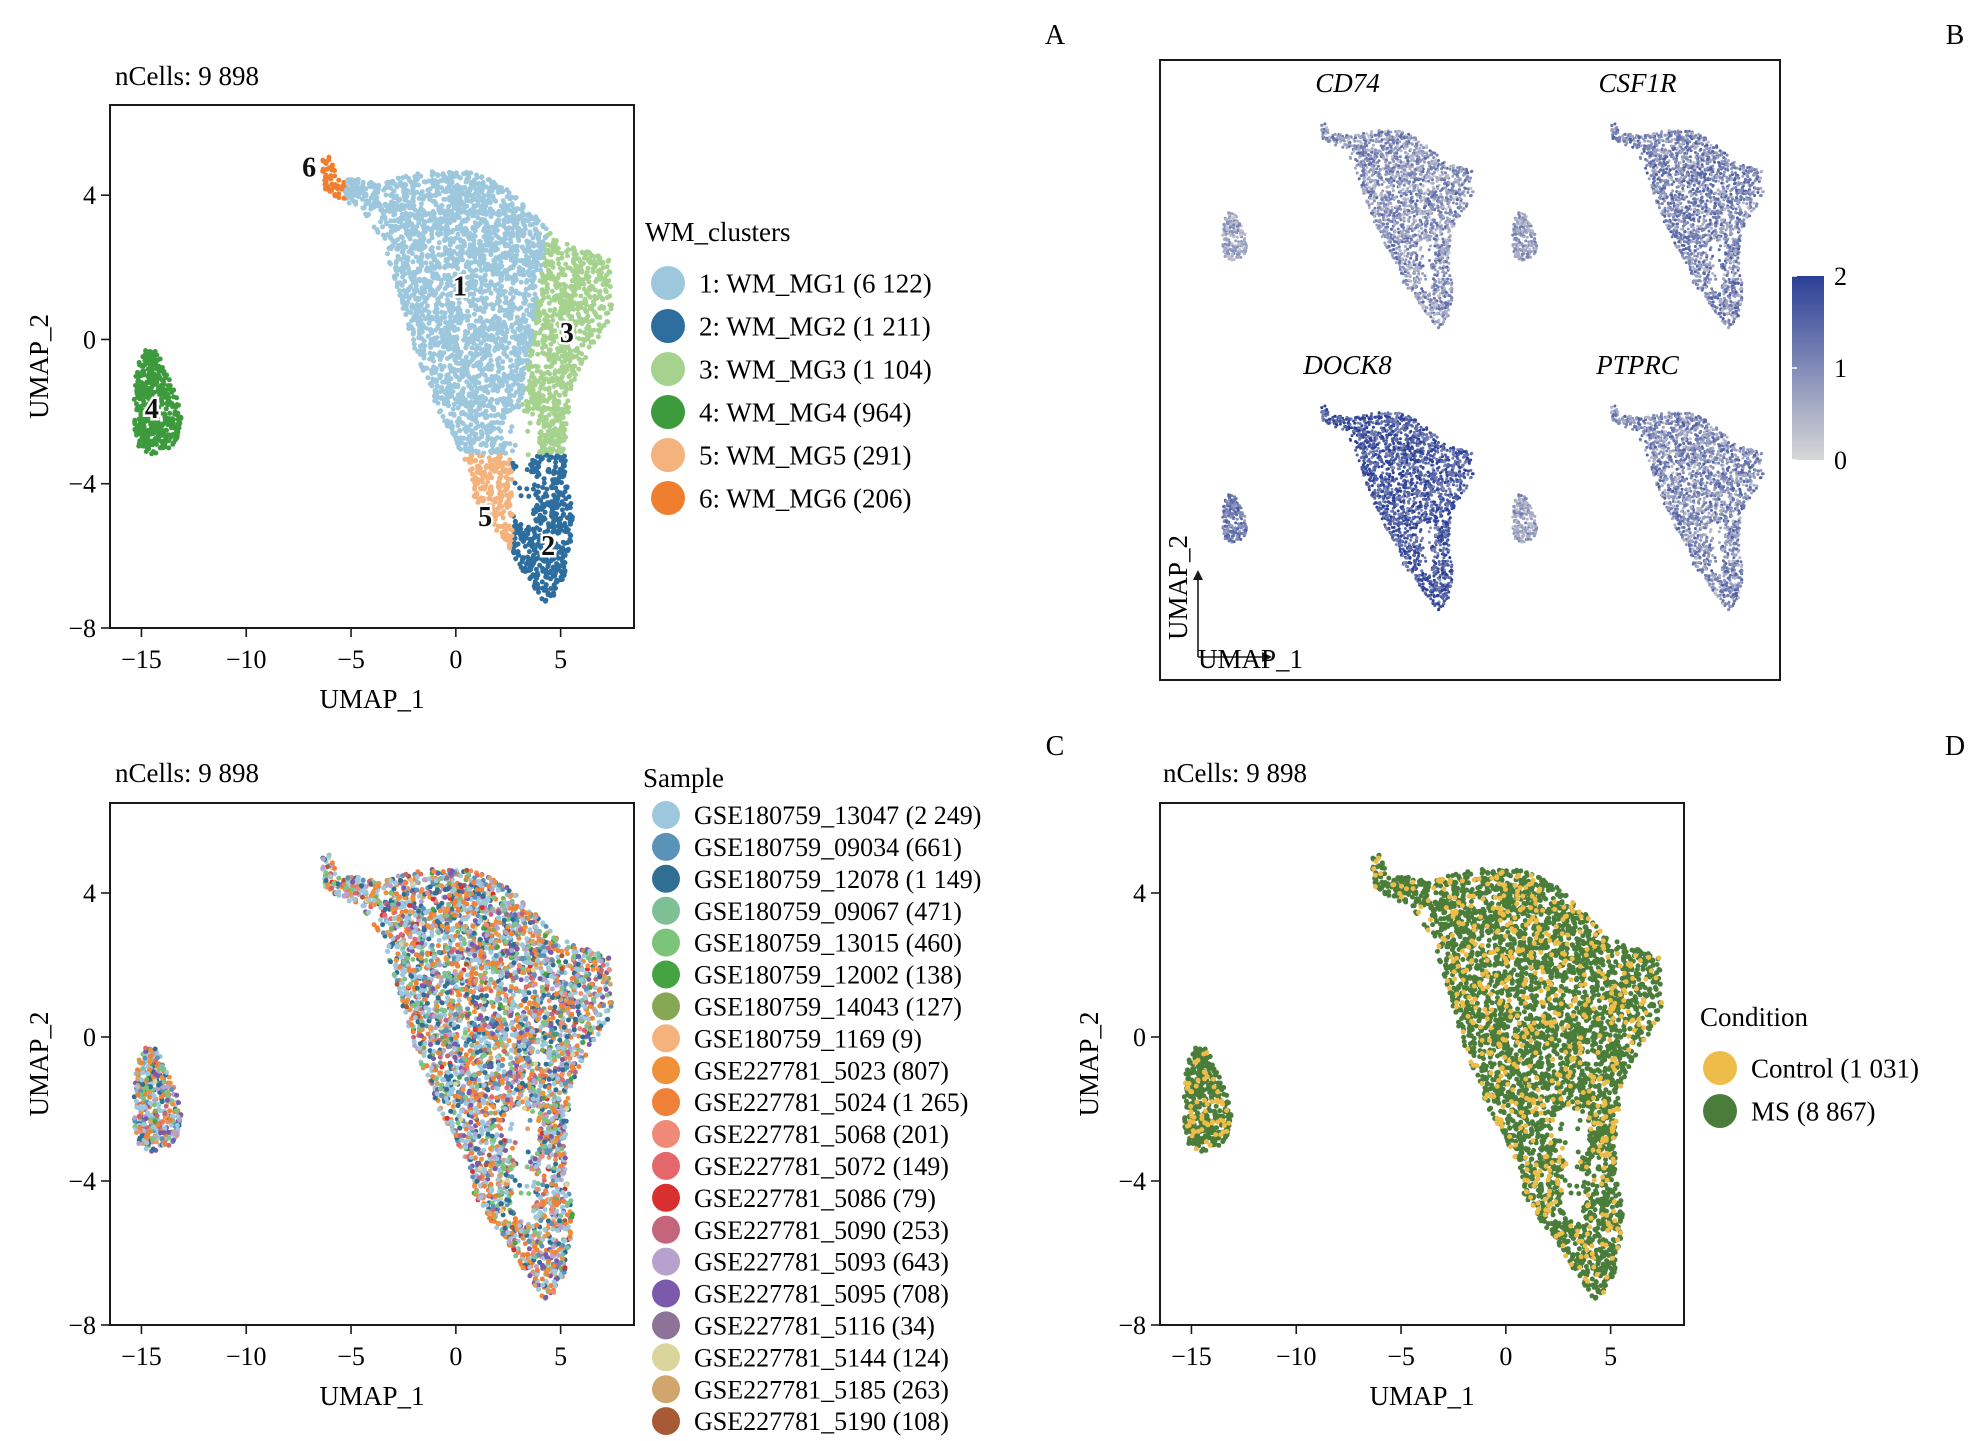 Image resolution: width=1985 pixels, height=1441 pixels. What do you see at coordinates (548, 546) in the screenshot?
I see `panel-a-cluster-label: 2` at bounding box center [548, 546].